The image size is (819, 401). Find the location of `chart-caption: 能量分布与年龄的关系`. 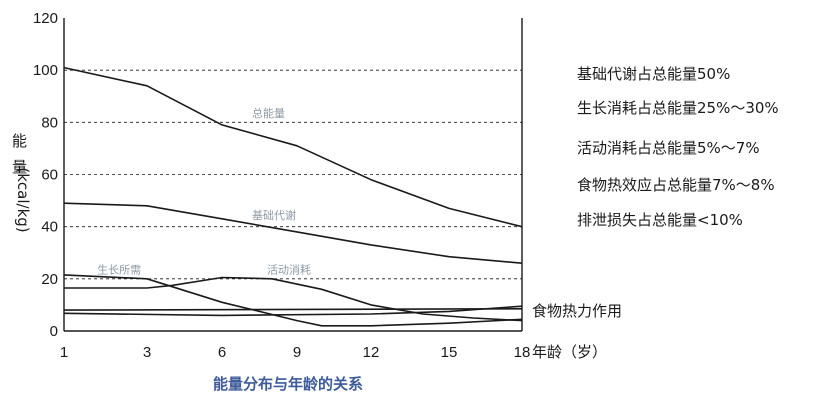

chart-caption: 能量分布与年龄的关系 is located at coordinates (288, 384).